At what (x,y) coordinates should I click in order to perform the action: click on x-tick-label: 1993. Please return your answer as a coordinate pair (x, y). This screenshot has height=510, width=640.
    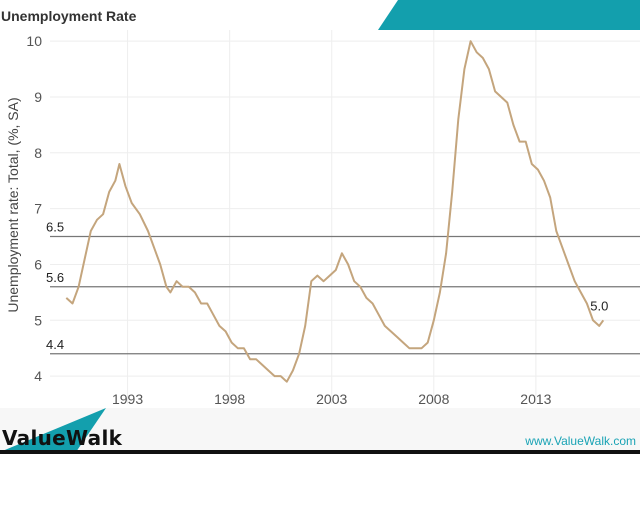
    Looking at the image, I should click on (127, 399).